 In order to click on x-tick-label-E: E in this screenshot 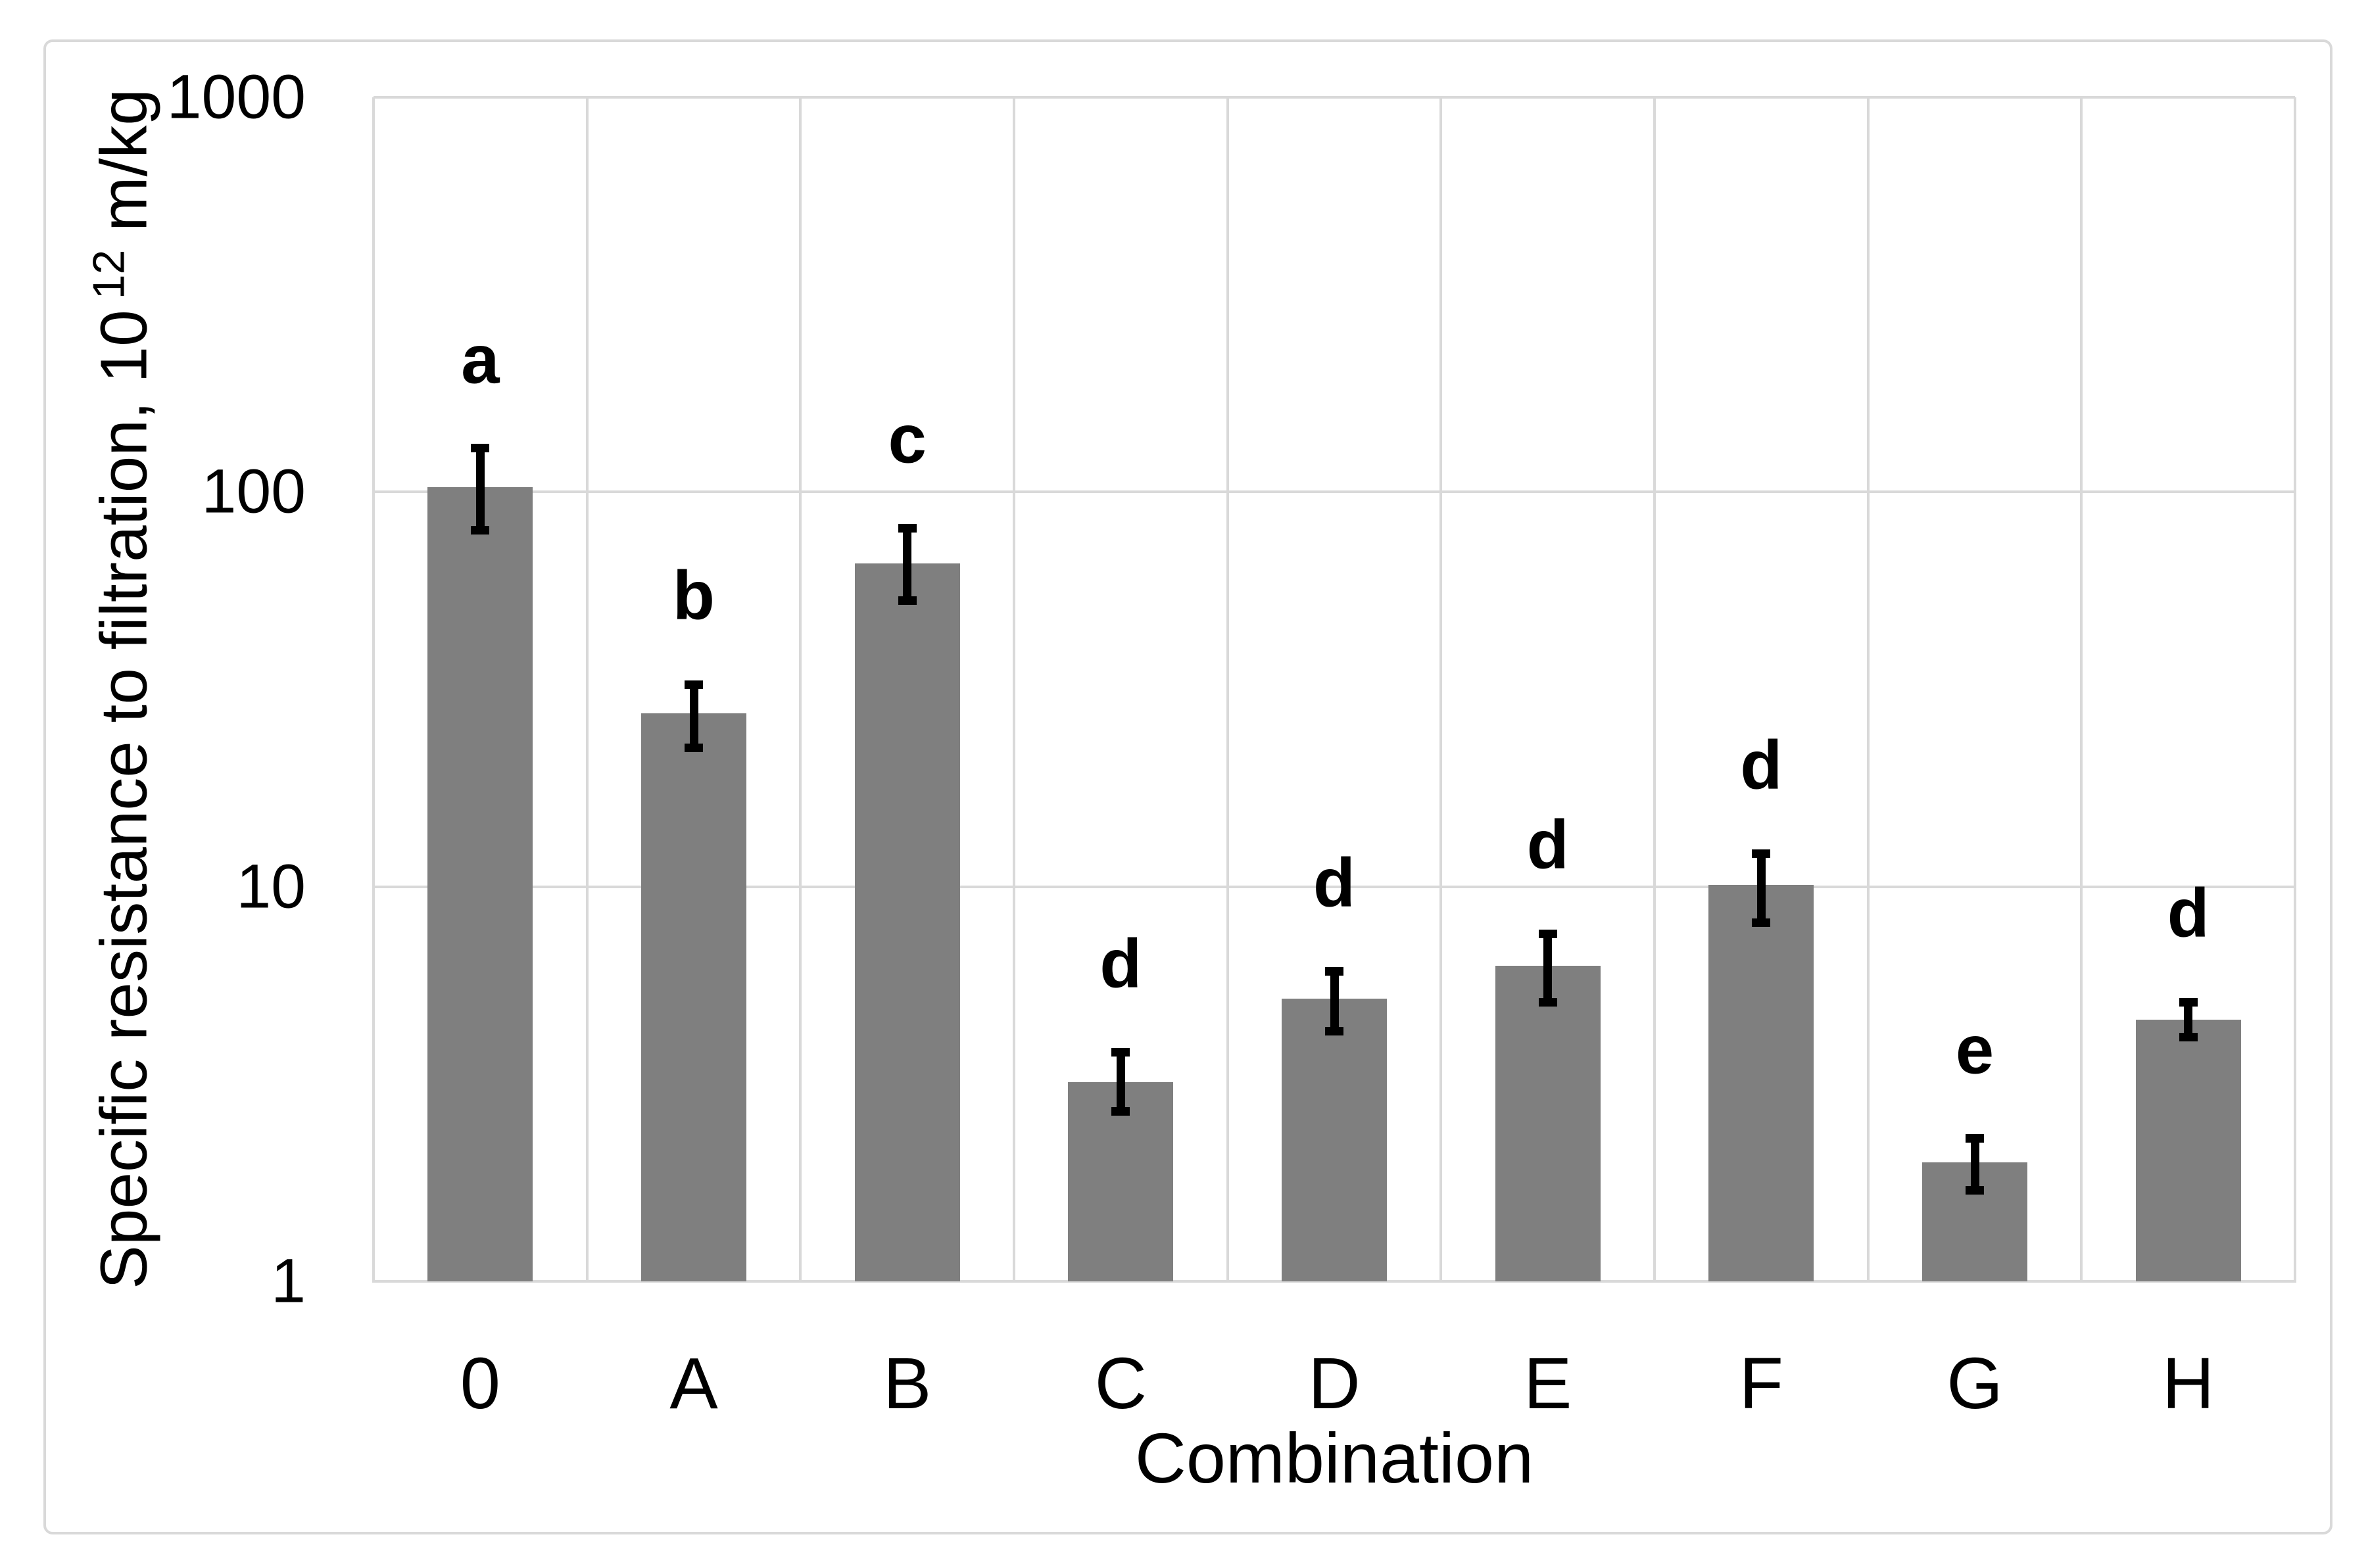, I will do `click(1547, 1383)`.